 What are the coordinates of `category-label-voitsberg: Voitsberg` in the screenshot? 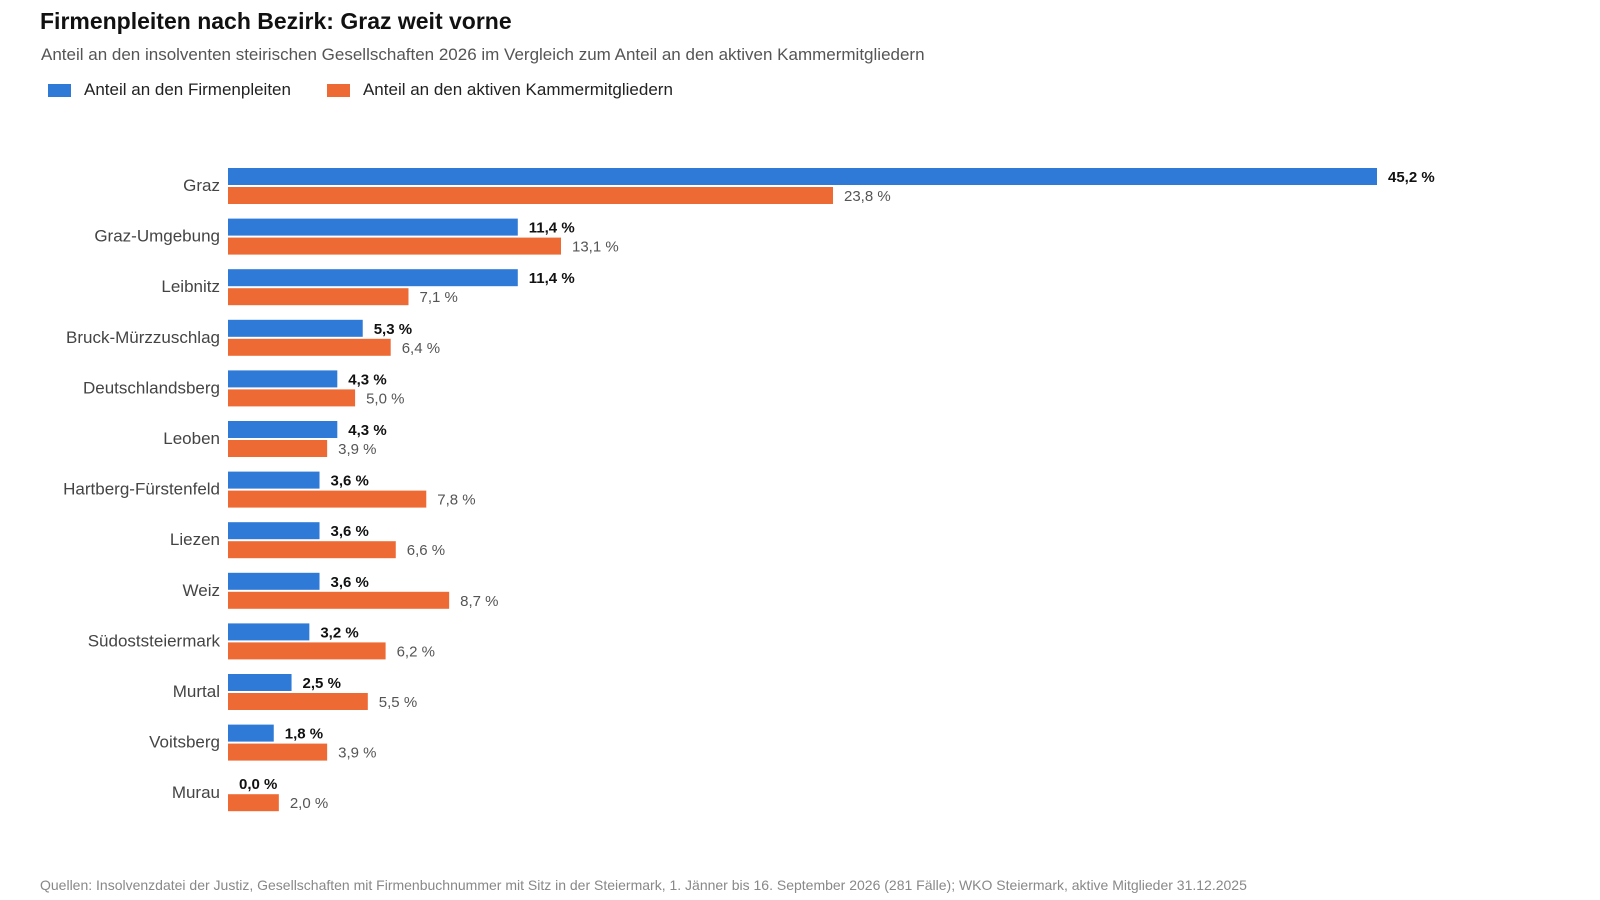 It's located at (184, 742).